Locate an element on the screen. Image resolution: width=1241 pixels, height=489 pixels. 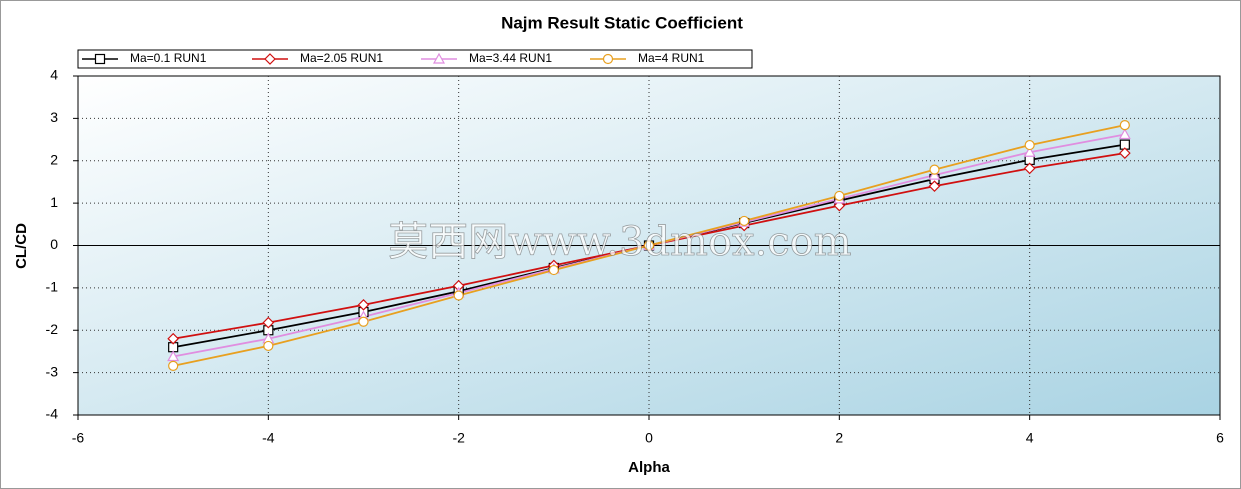
x-tick-label: 2 is located at coordinates (839, 438).